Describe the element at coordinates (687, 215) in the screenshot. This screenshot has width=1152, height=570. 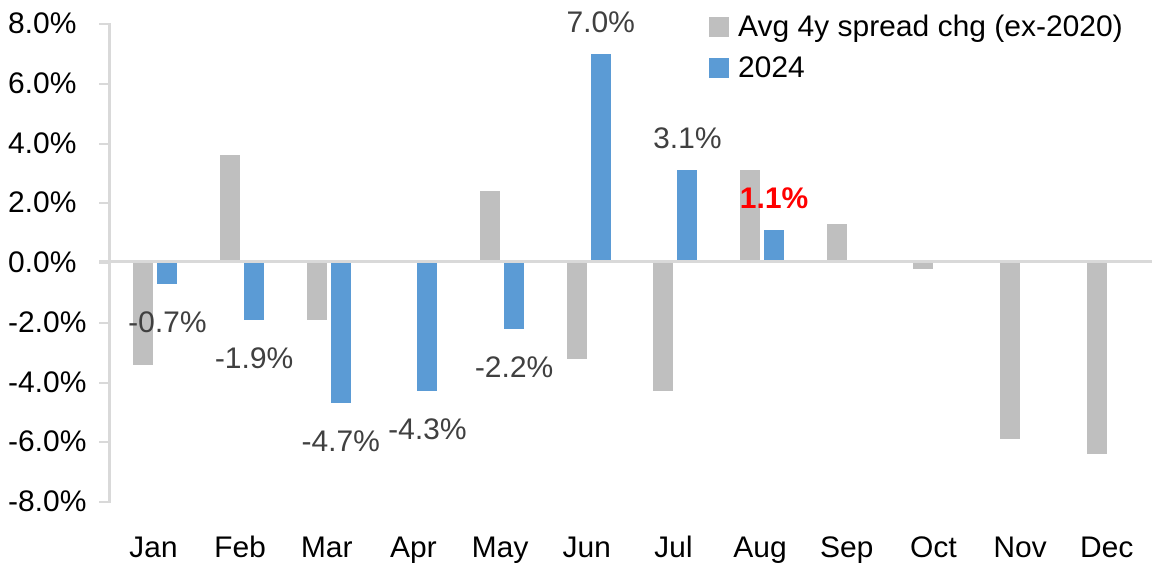
I see `bar-2024-jul` at that location.